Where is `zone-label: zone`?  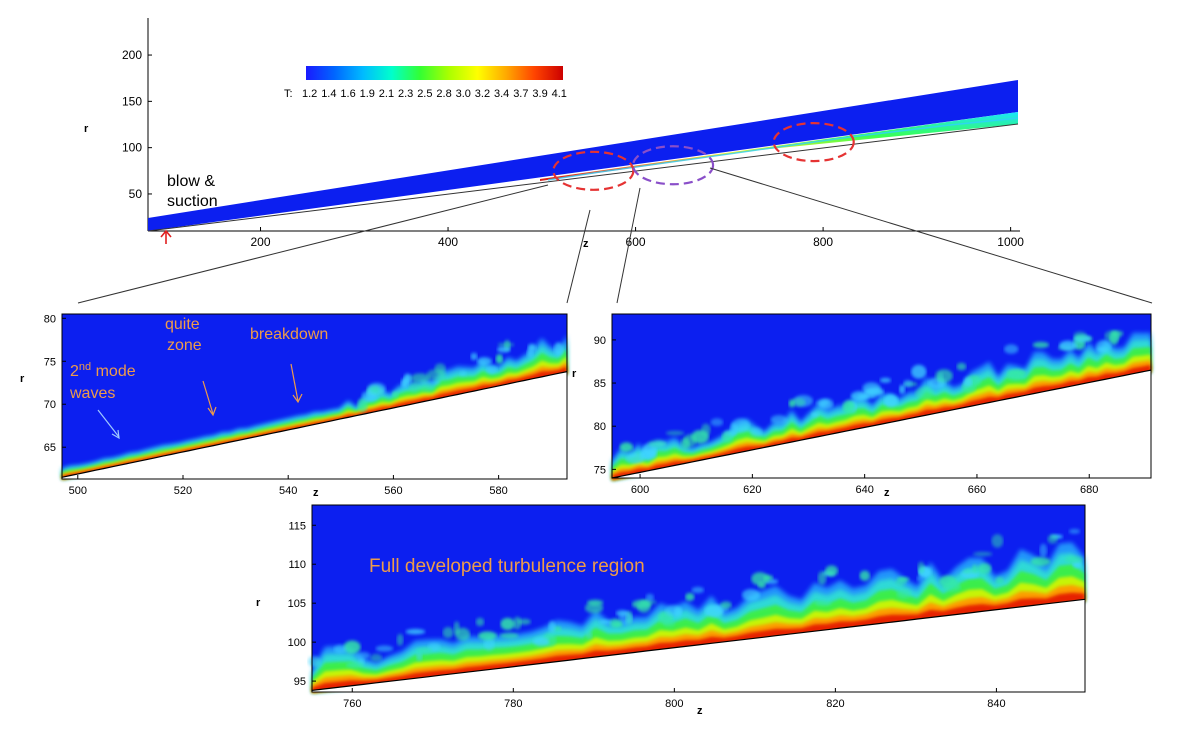
zone-label: zone is located at coordinates (184, 345).